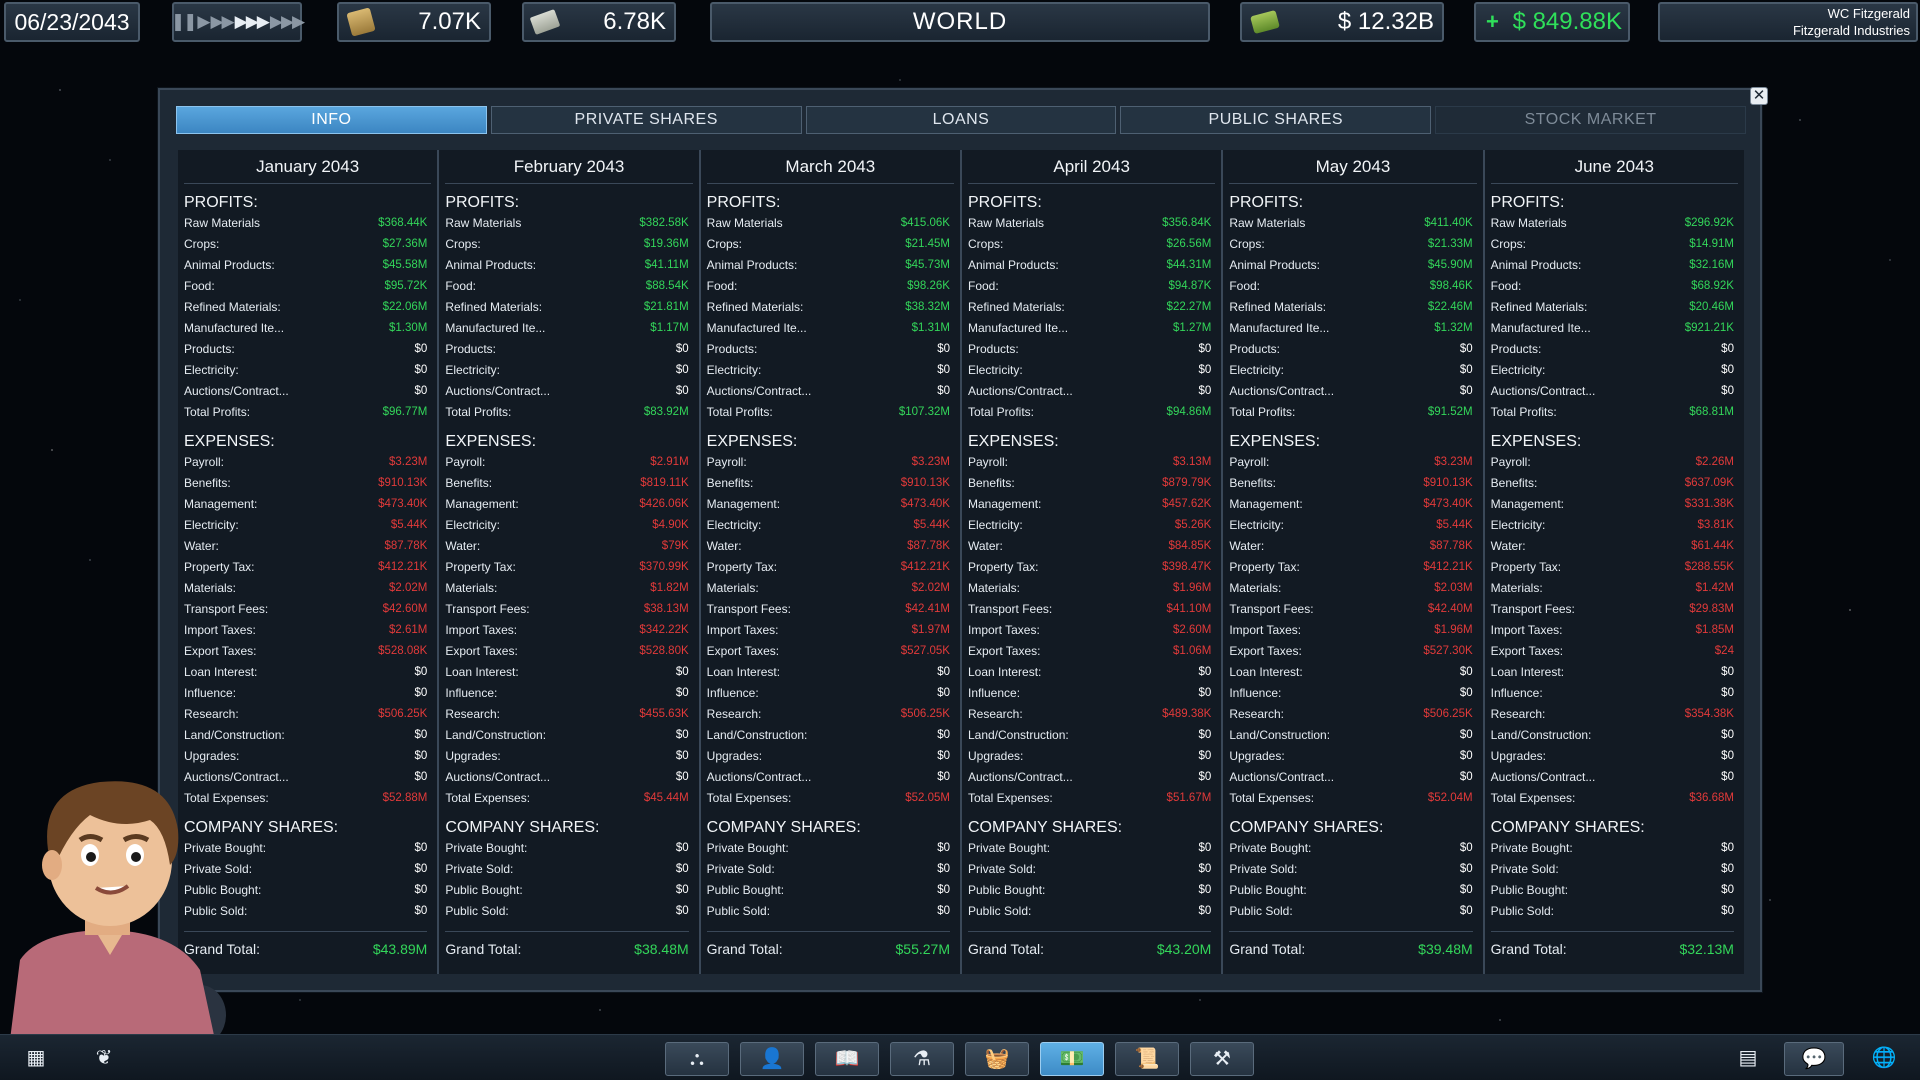 Image resolution: width=1920 pixels, height=1080 pixels. Describe the element at coordinates (646, 120) in the screenshot. I see `tab-private-shares: PRIVATE SHARES` at that location.